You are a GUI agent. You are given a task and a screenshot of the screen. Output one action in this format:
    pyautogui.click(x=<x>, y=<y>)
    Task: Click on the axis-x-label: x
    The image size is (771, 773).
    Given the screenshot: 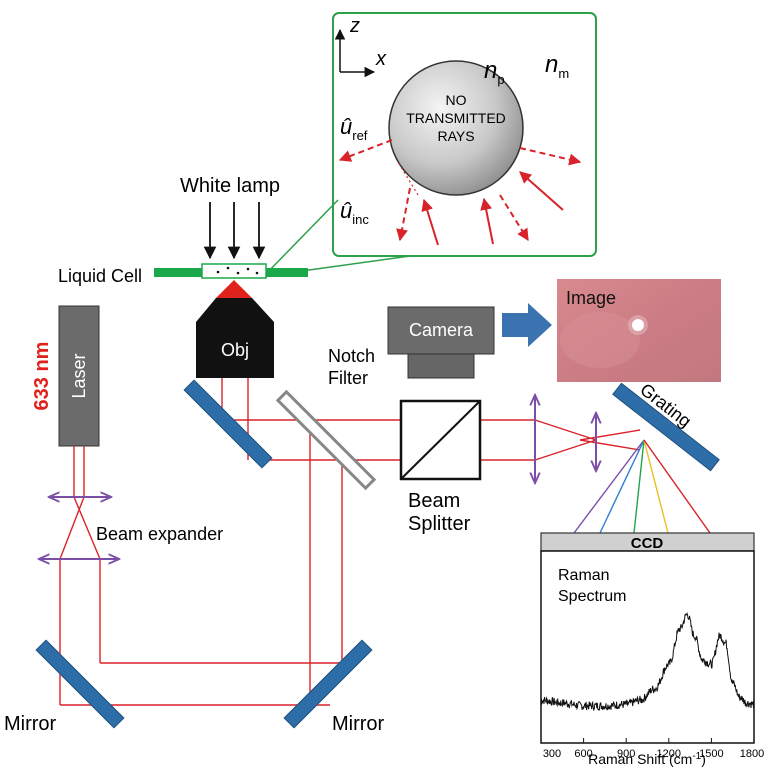 What is the action you would take?
    pyautogui.click(x=381, y=59)
    